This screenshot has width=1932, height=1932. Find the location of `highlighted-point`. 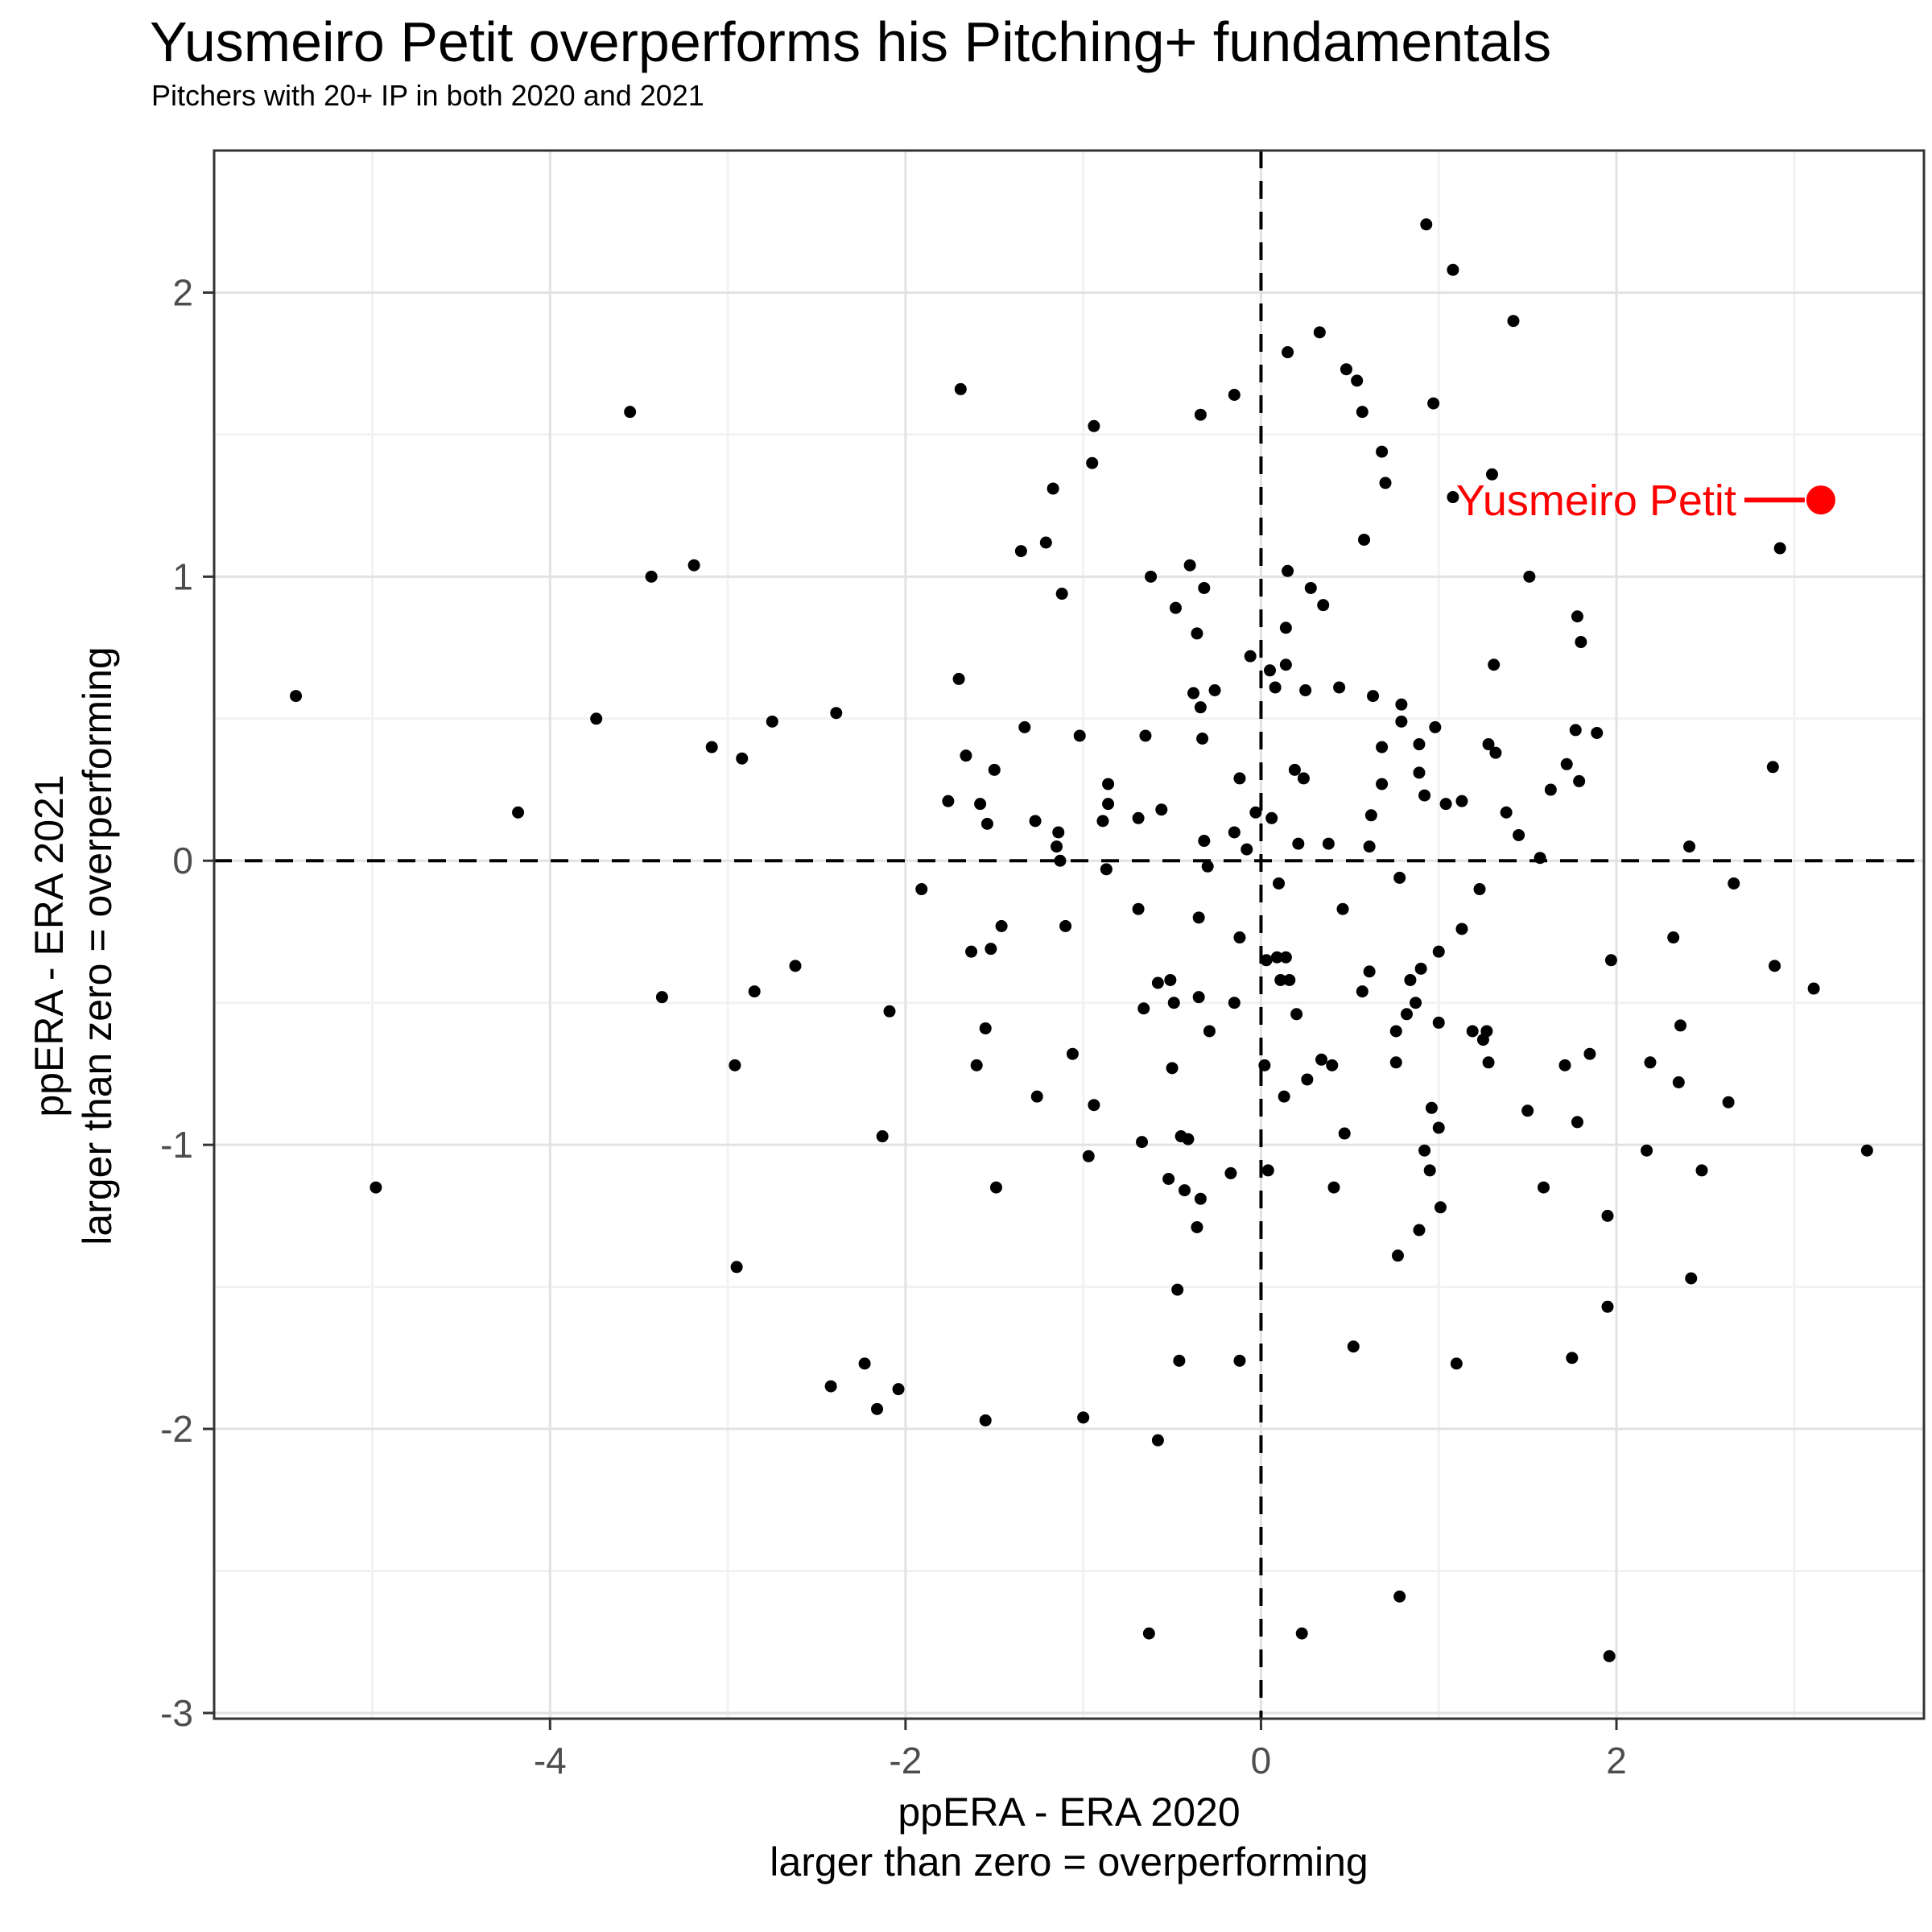

highlighted-point is located at coordinates (1820, 500).